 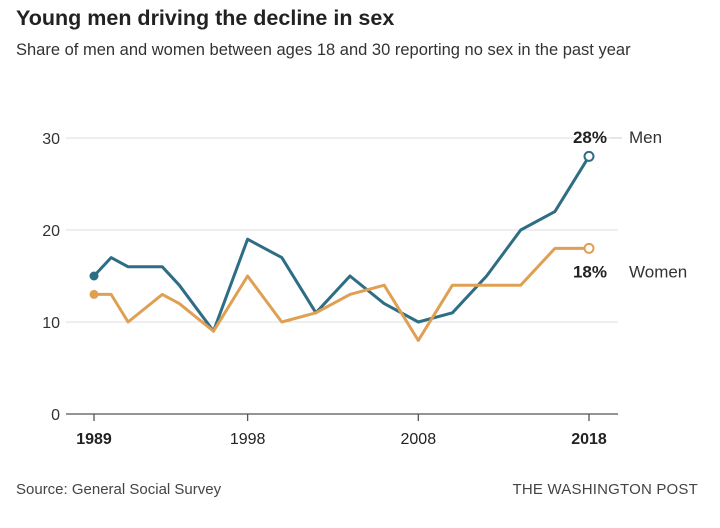 I want to click on series-end-point-men, so click(x=589, y=156).